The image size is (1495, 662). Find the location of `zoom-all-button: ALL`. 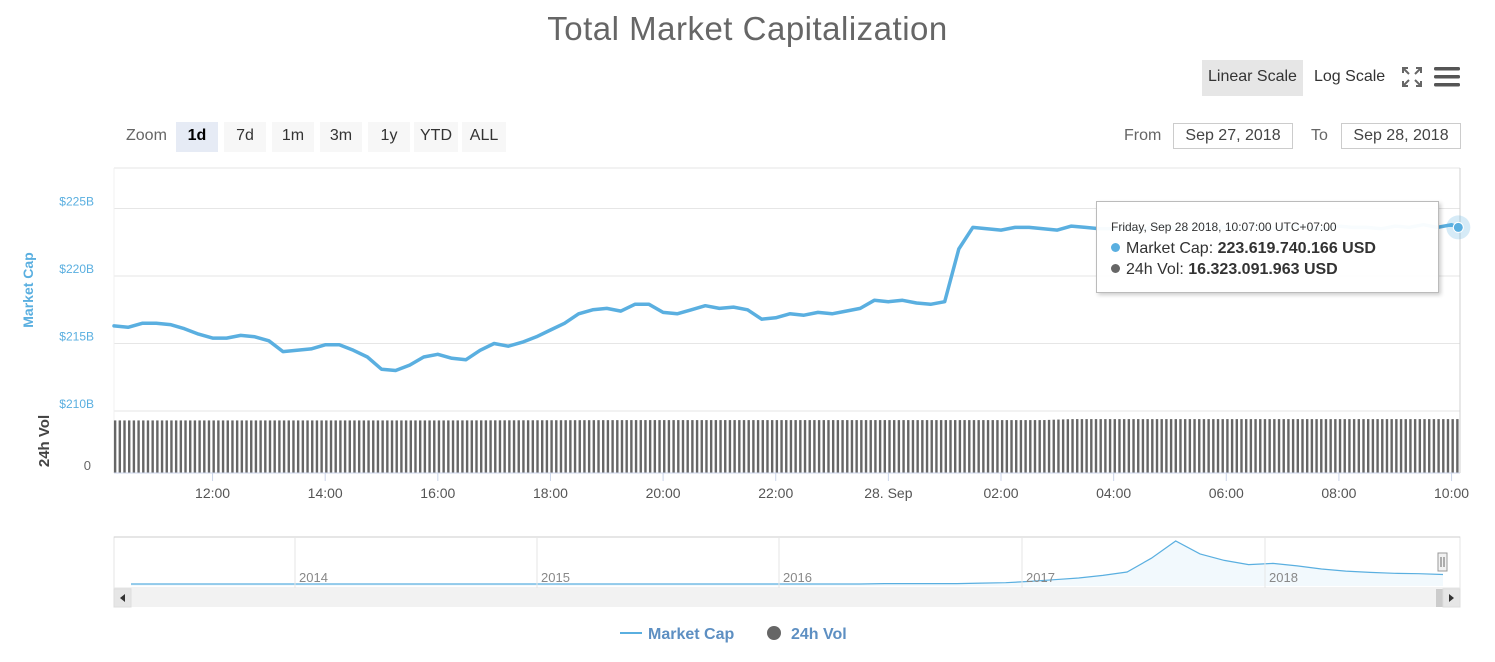

zoom-all-button: ALL is located at coordinates (484, 137).